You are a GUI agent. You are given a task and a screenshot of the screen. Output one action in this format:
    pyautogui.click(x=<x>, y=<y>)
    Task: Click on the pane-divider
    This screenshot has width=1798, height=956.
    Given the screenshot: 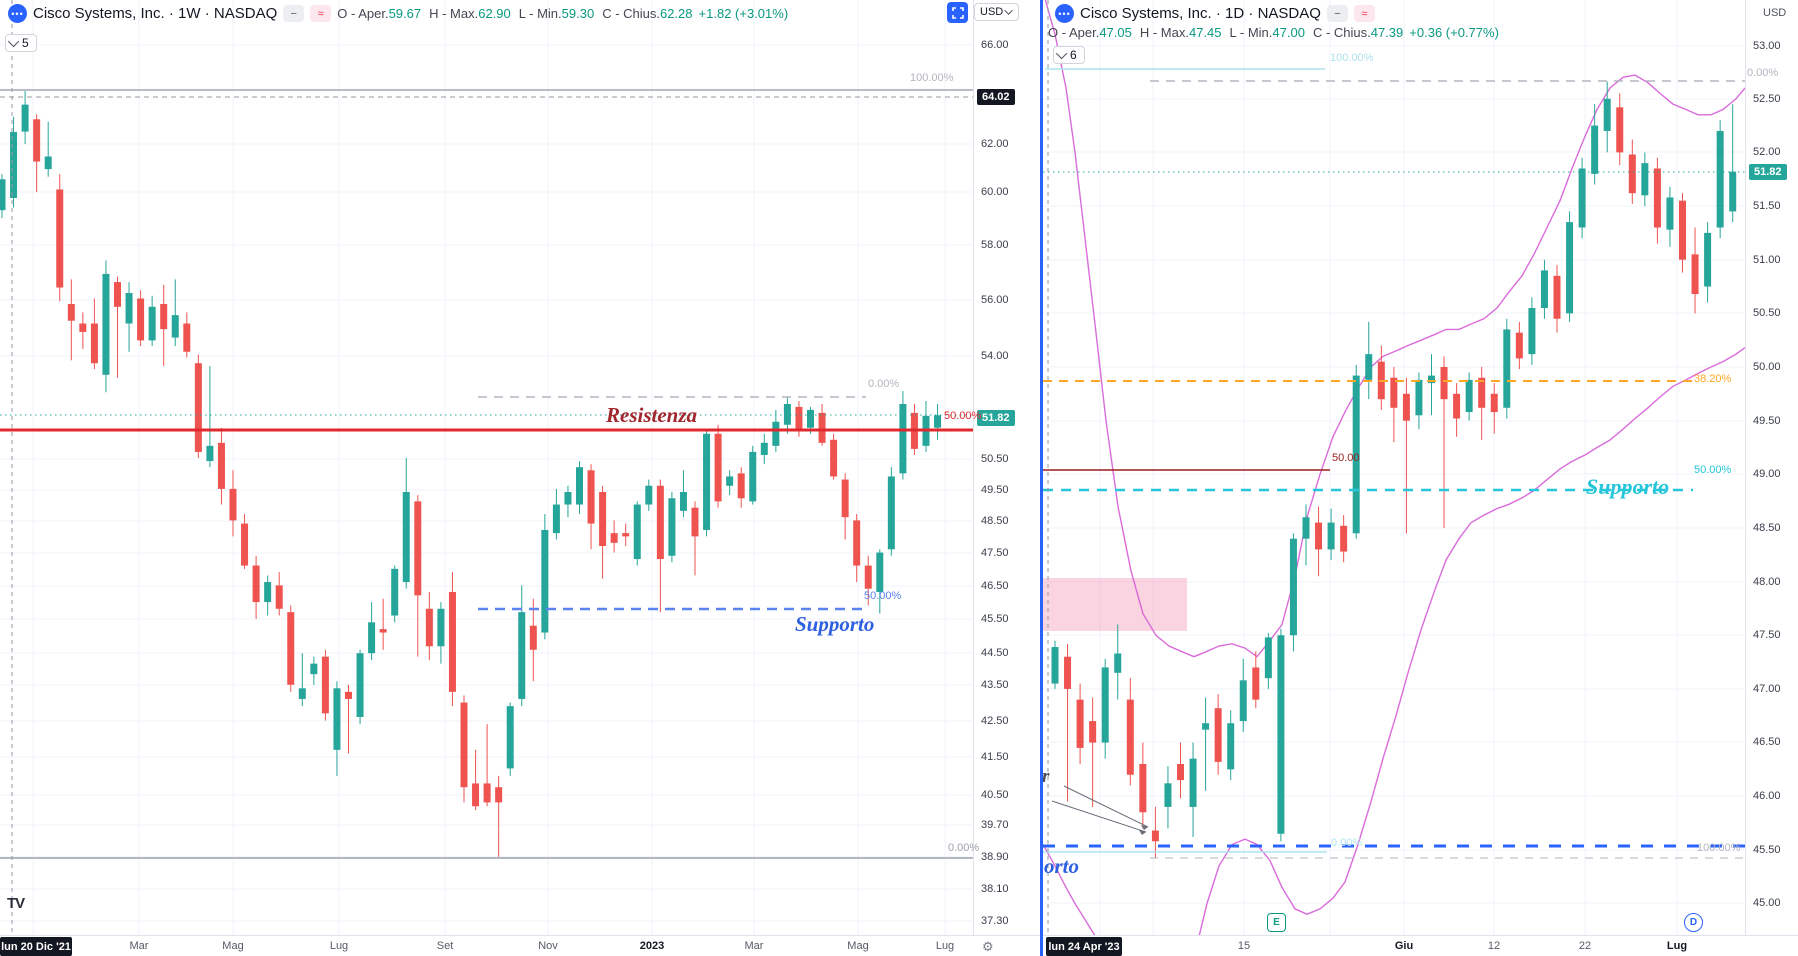 What is the action you would take?
    pyautogui.click(x=1041, y=478)
    